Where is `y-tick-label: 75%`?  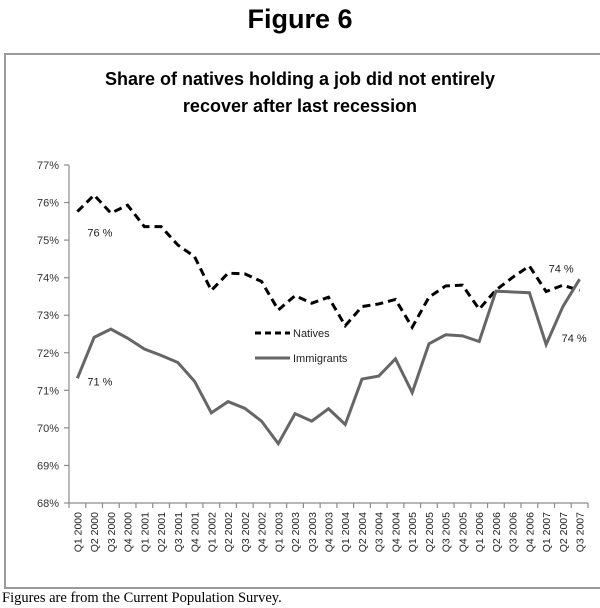 y-tick-label: 75% is located at coordinates (48, 241).